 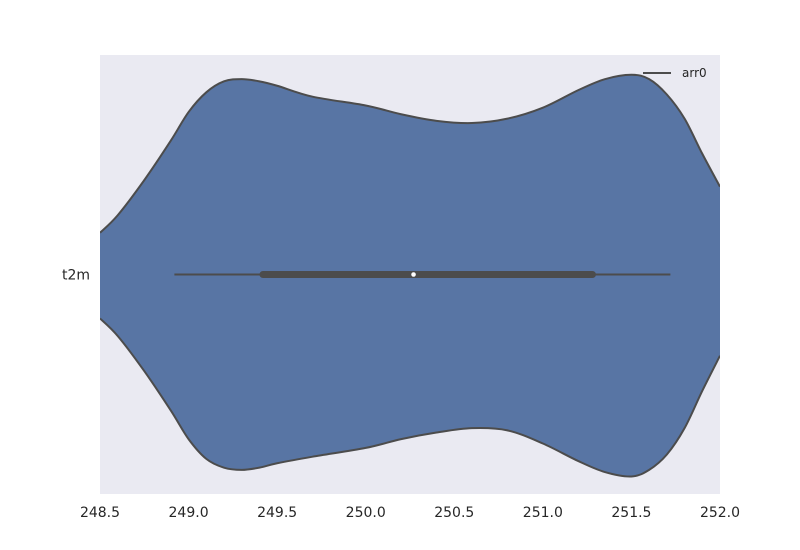 What do you see at coordinates (631, 513) in the screenshot?
I see `x-tick-label: 251.5` at bounding box center [631, 513].